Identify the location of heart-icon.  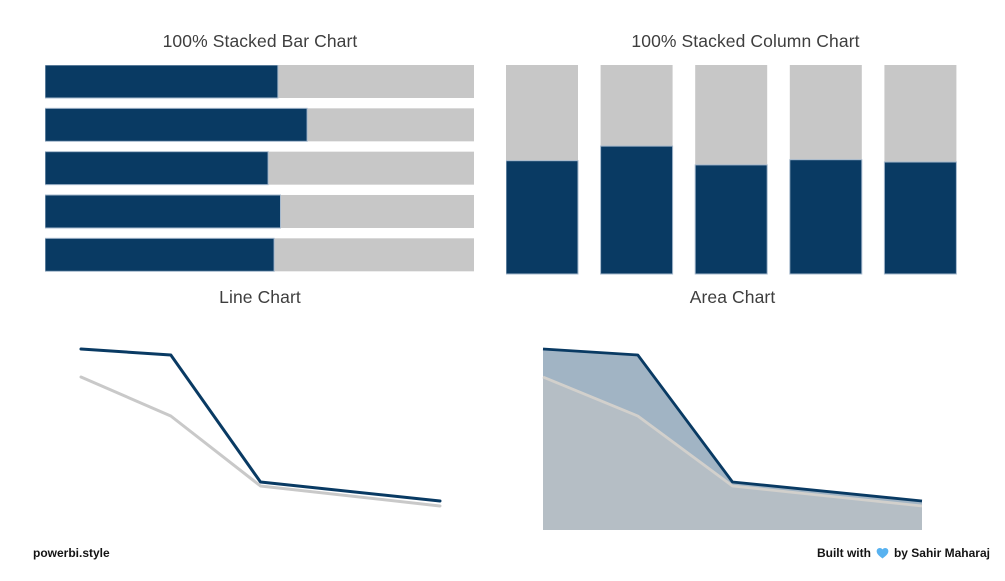
(882, 553).